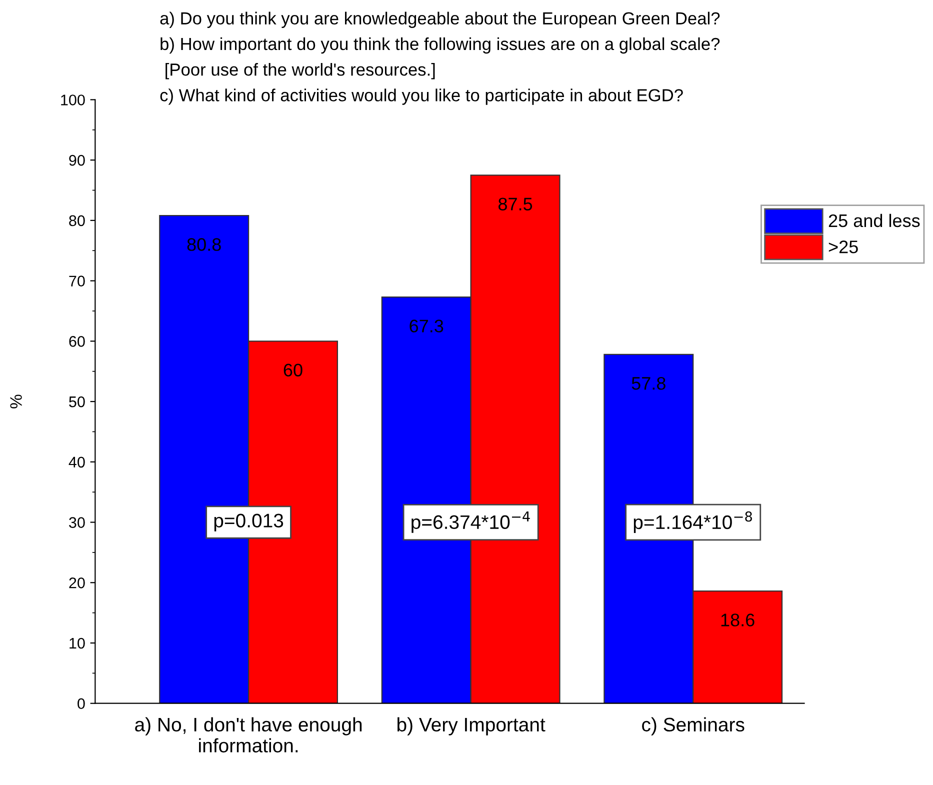 This screenshot has height=785, width=933. What do you see at coordinates (515, 204) in the screenshot?
I see `data-label: 87.5` at bounding box center [515, 204].